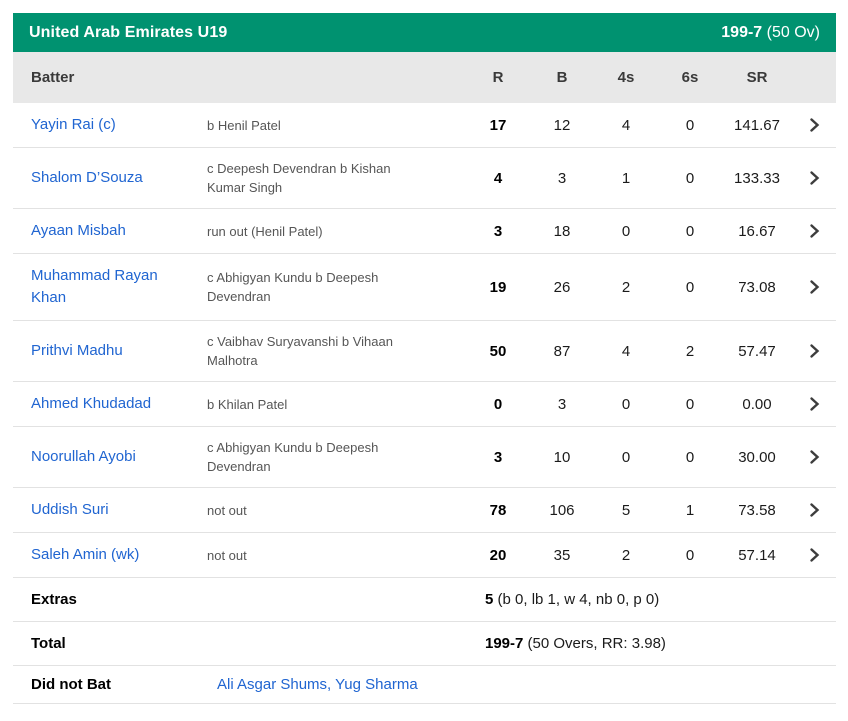 The height and width of the screenshot is (721, 848). What do you see at coordinates (300, 351) in the screenshot?
I see `dismissal-text: c Vaibhav Suryavanshi b Vihaan Malhotra` at bounding box center [300, 351].